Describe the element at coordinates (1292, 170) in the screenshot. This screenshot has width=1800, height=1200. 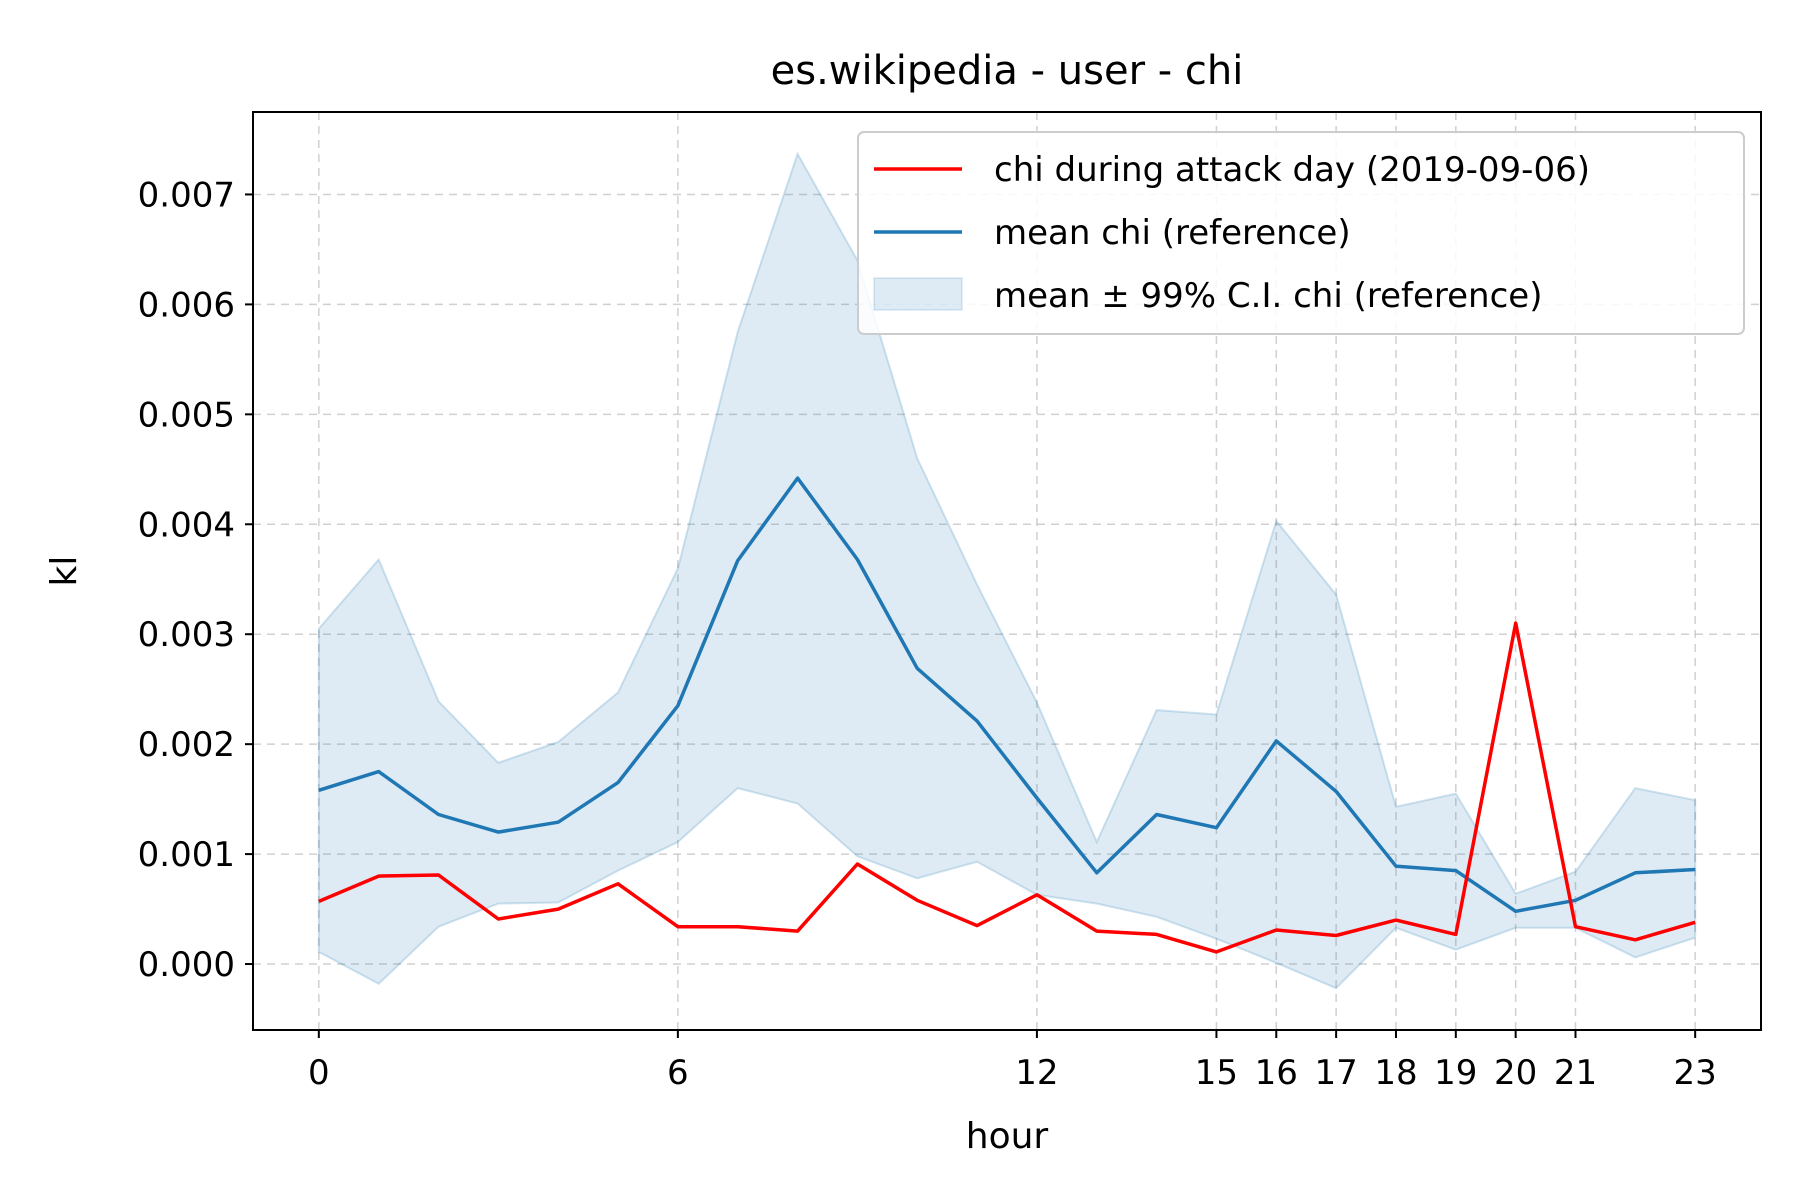
I see `legend-label-attack: chi during attack day (2019-09-06)` at that location.